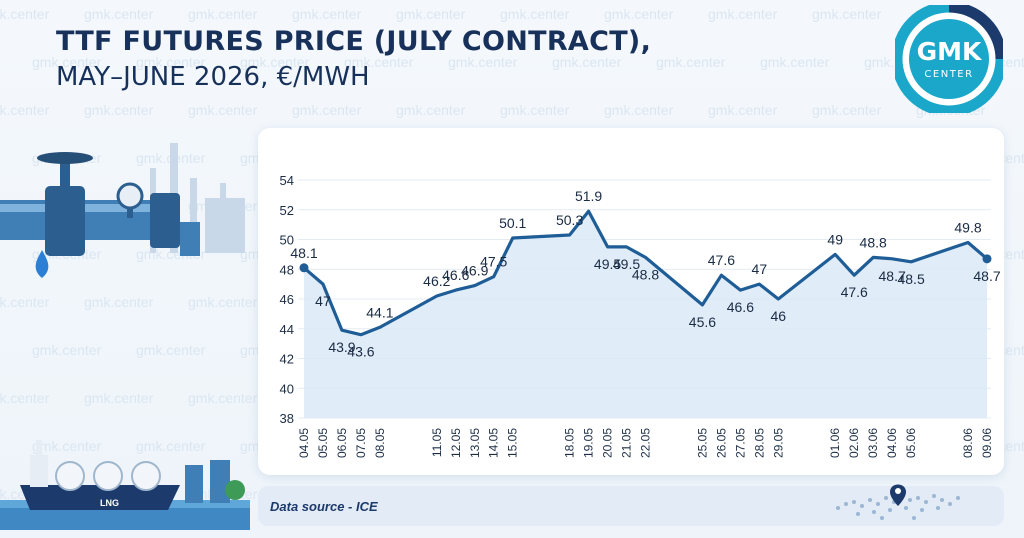 The width and height of the screenshot is (1024, 538). I want to click on data-label: 48.1, so click(303, 253).